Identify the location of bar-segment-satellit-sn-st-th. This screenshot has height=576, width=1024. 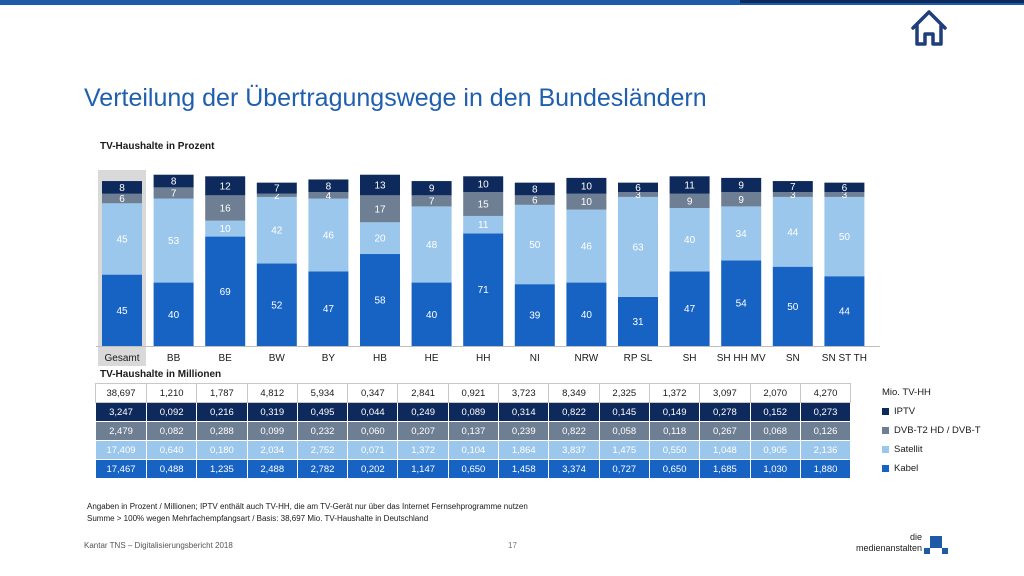
(844, 236).